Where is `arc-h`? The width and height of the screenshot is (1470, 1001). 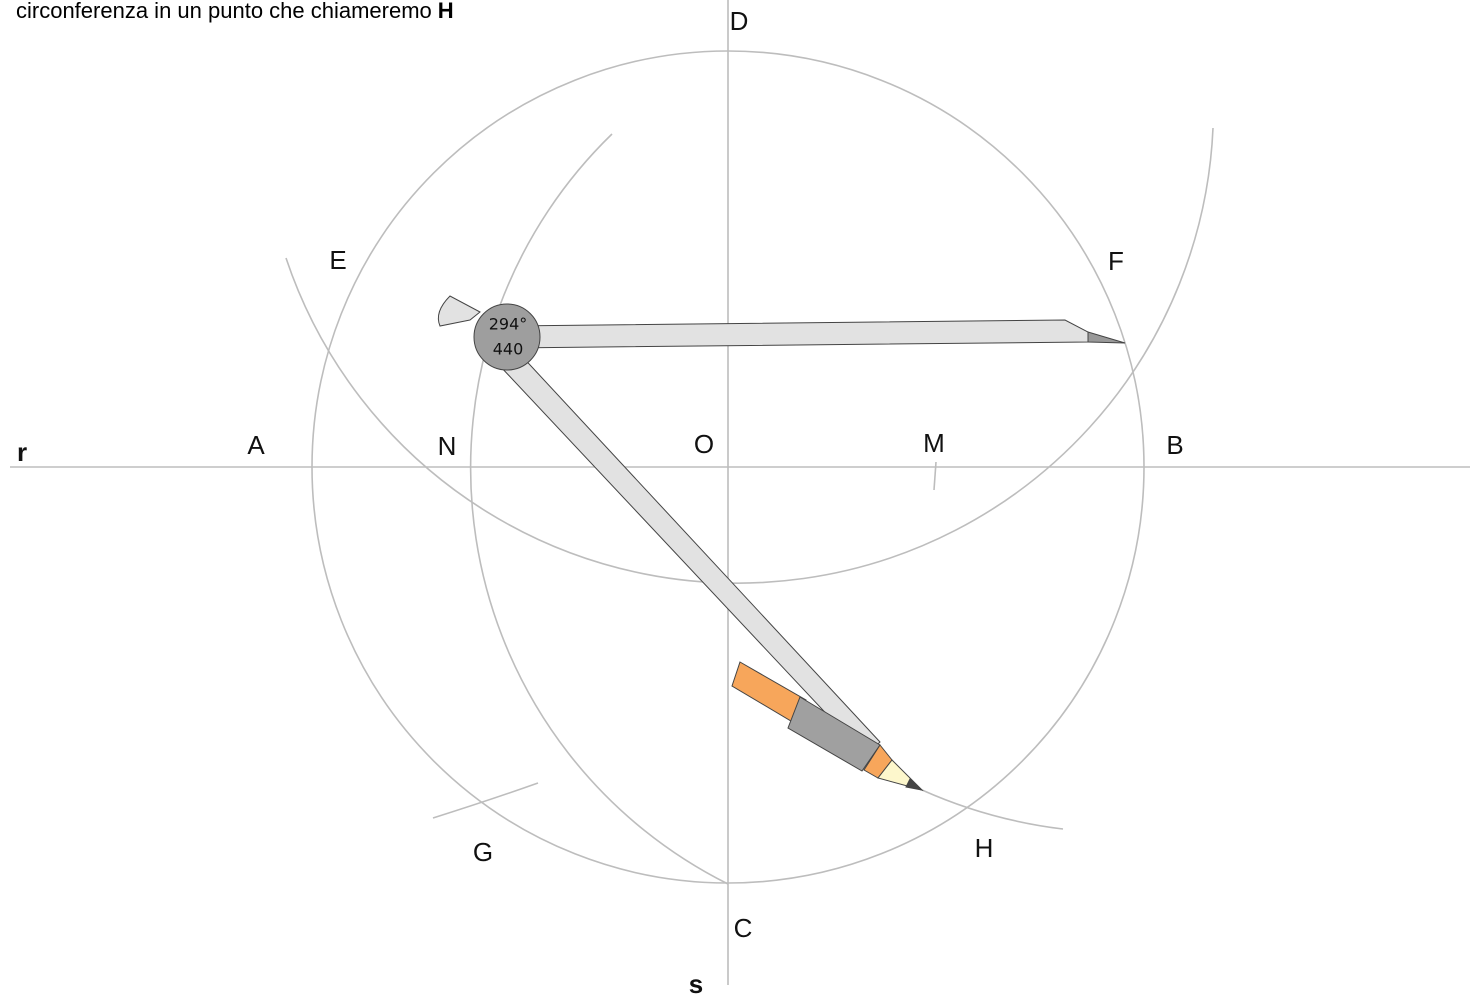 arc-h is located at coordinates (992, 809).